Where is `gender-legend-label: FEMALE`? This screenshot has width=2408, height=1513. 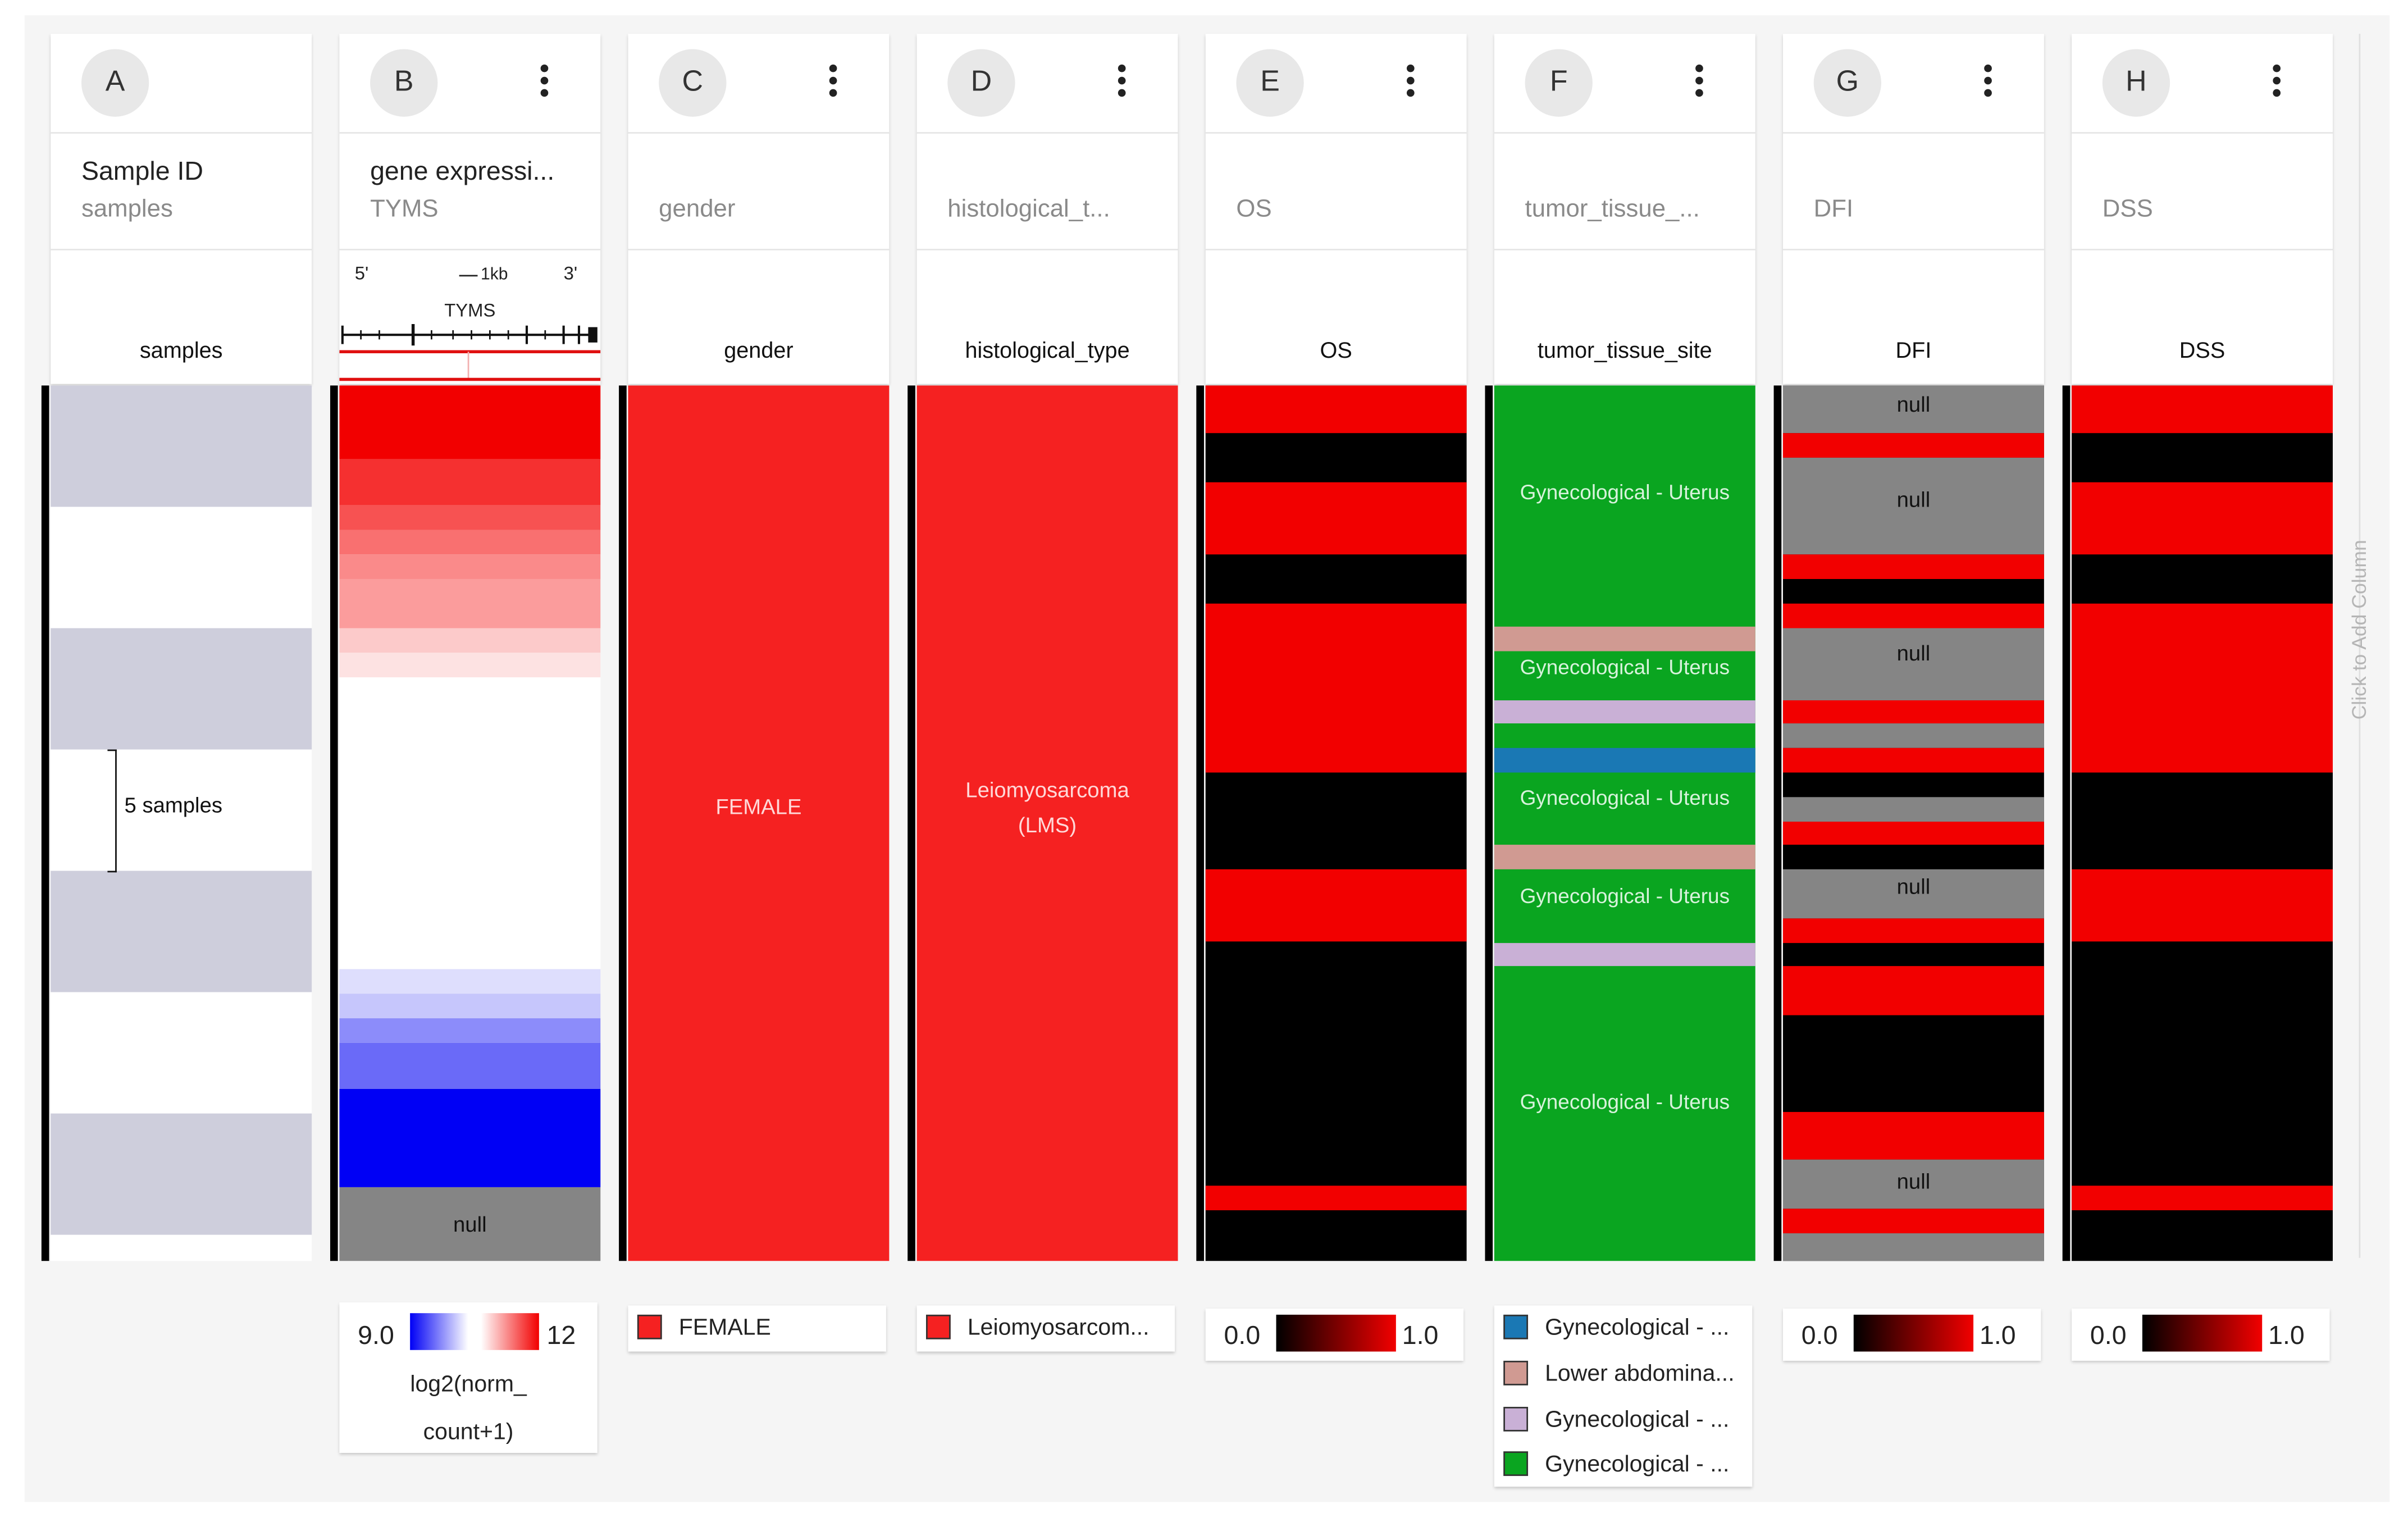 gender-legend-label: FEMALE is located at coordinates (724, 1327).